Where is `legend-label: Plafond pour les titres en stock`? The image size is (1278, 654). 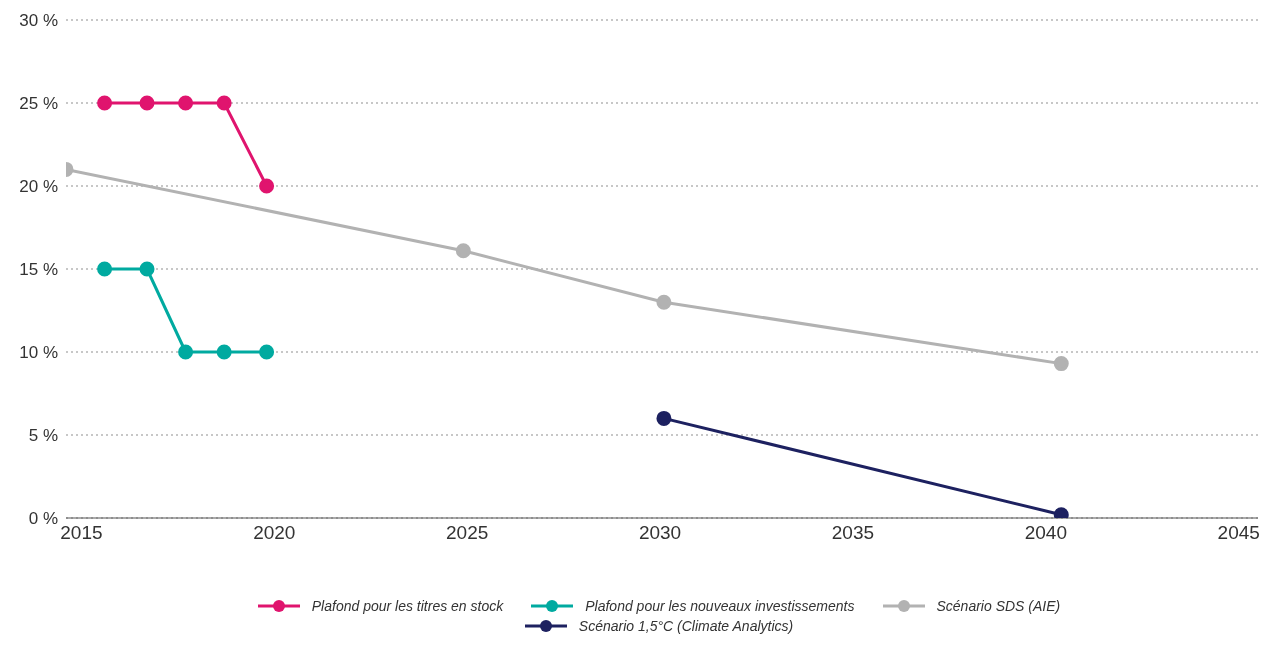 legend-label: Plafond pour les titres en stock is located at coordinates (407, 606).